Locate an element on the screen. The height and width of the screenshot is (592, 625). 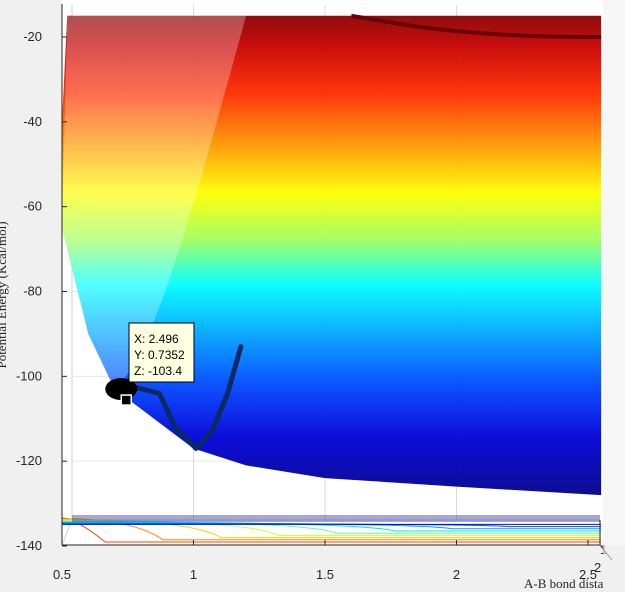
x-tick-label: 1.5 is located at coordinates (325, 574).